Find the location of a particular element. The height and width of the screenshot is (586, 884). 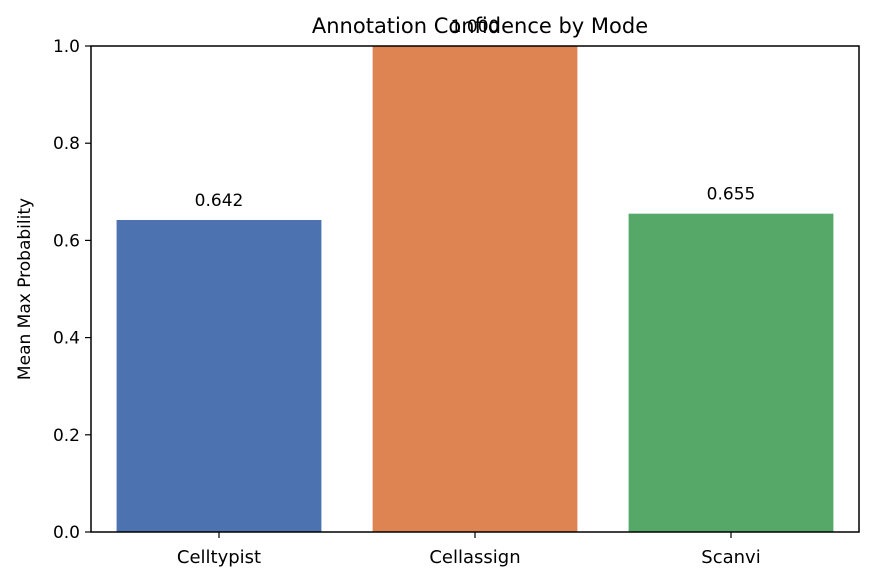

x-tick-label: Scanvi is located at coordinates (730, 557).